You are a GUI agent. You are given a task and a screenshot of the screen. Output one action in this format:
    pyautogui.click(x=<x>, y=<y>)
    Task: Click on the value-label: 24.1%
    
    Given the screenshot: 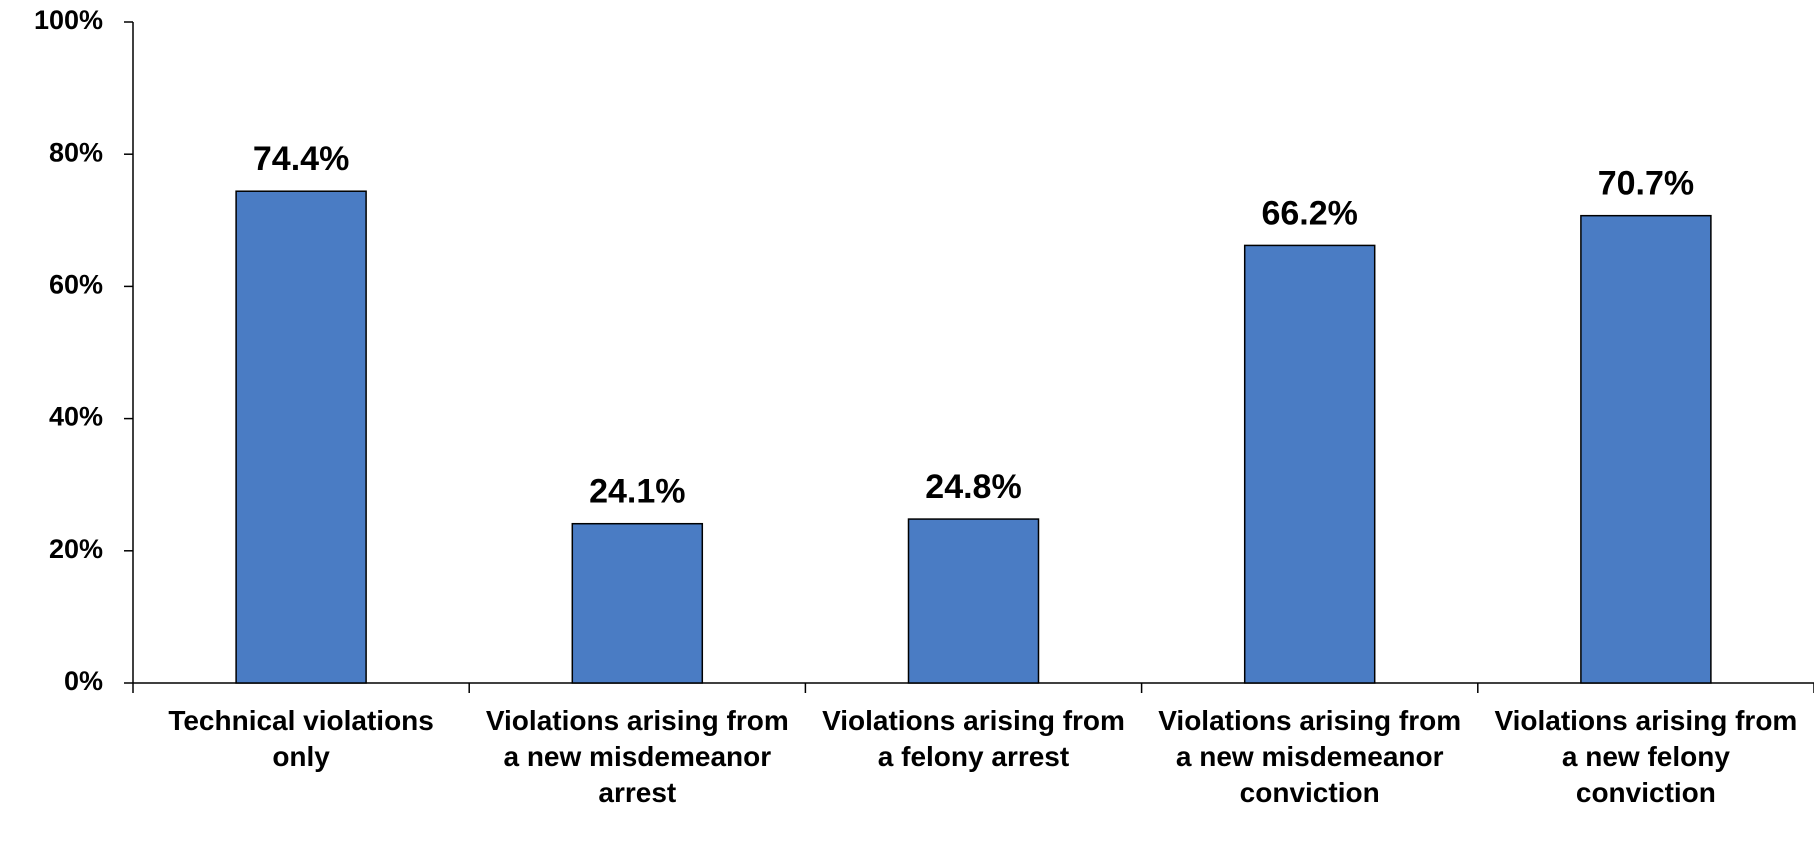 What is the action you would take?
    pyautogui.click(x=637, y=492)
    